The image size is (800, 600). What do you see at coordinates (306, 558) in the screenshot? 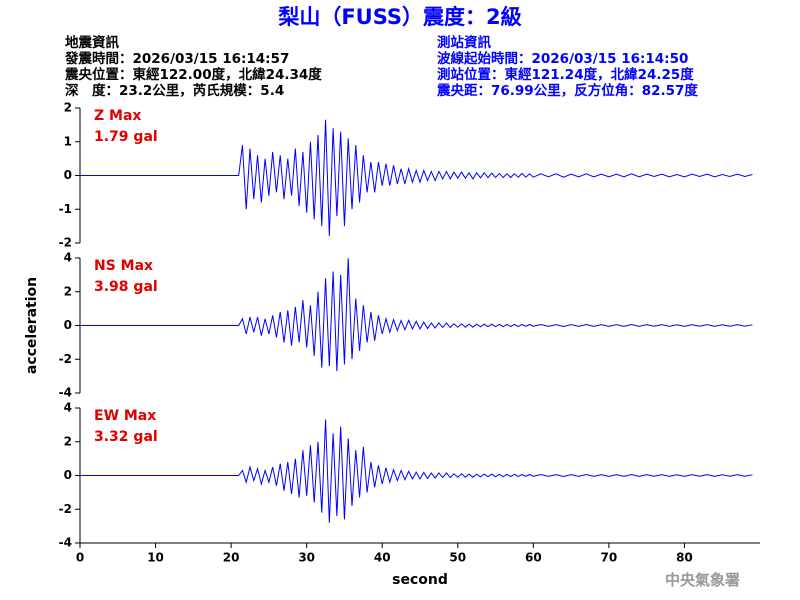
I see `x-tick-label: 30` at bounding box center [306, 558].